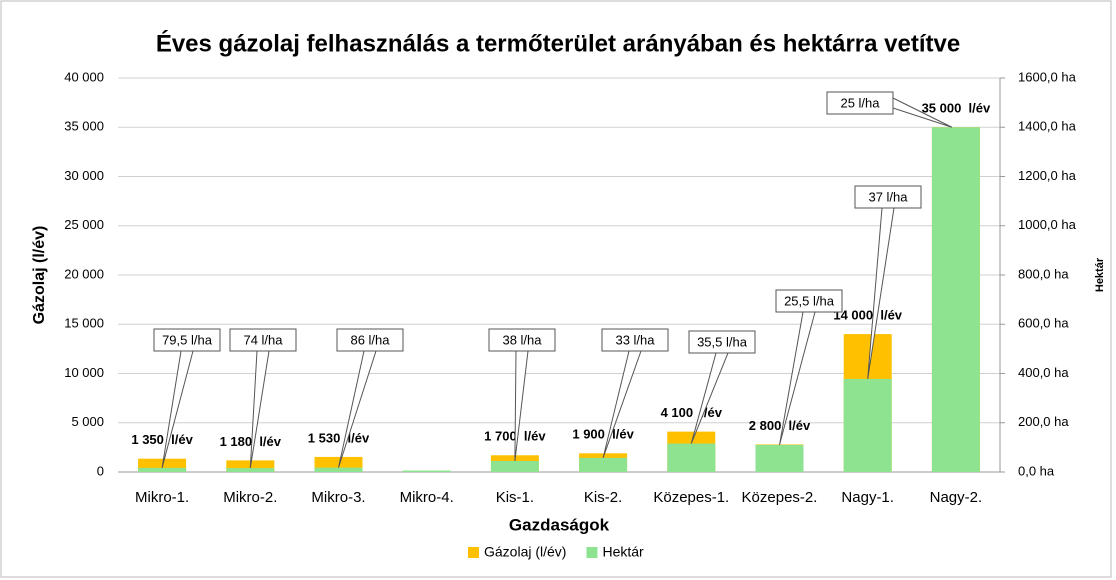 Image resolution: width=1116 pixels, height=580 pixels. I want to click on callout-label: 37 l/ha, so click(888, 196).